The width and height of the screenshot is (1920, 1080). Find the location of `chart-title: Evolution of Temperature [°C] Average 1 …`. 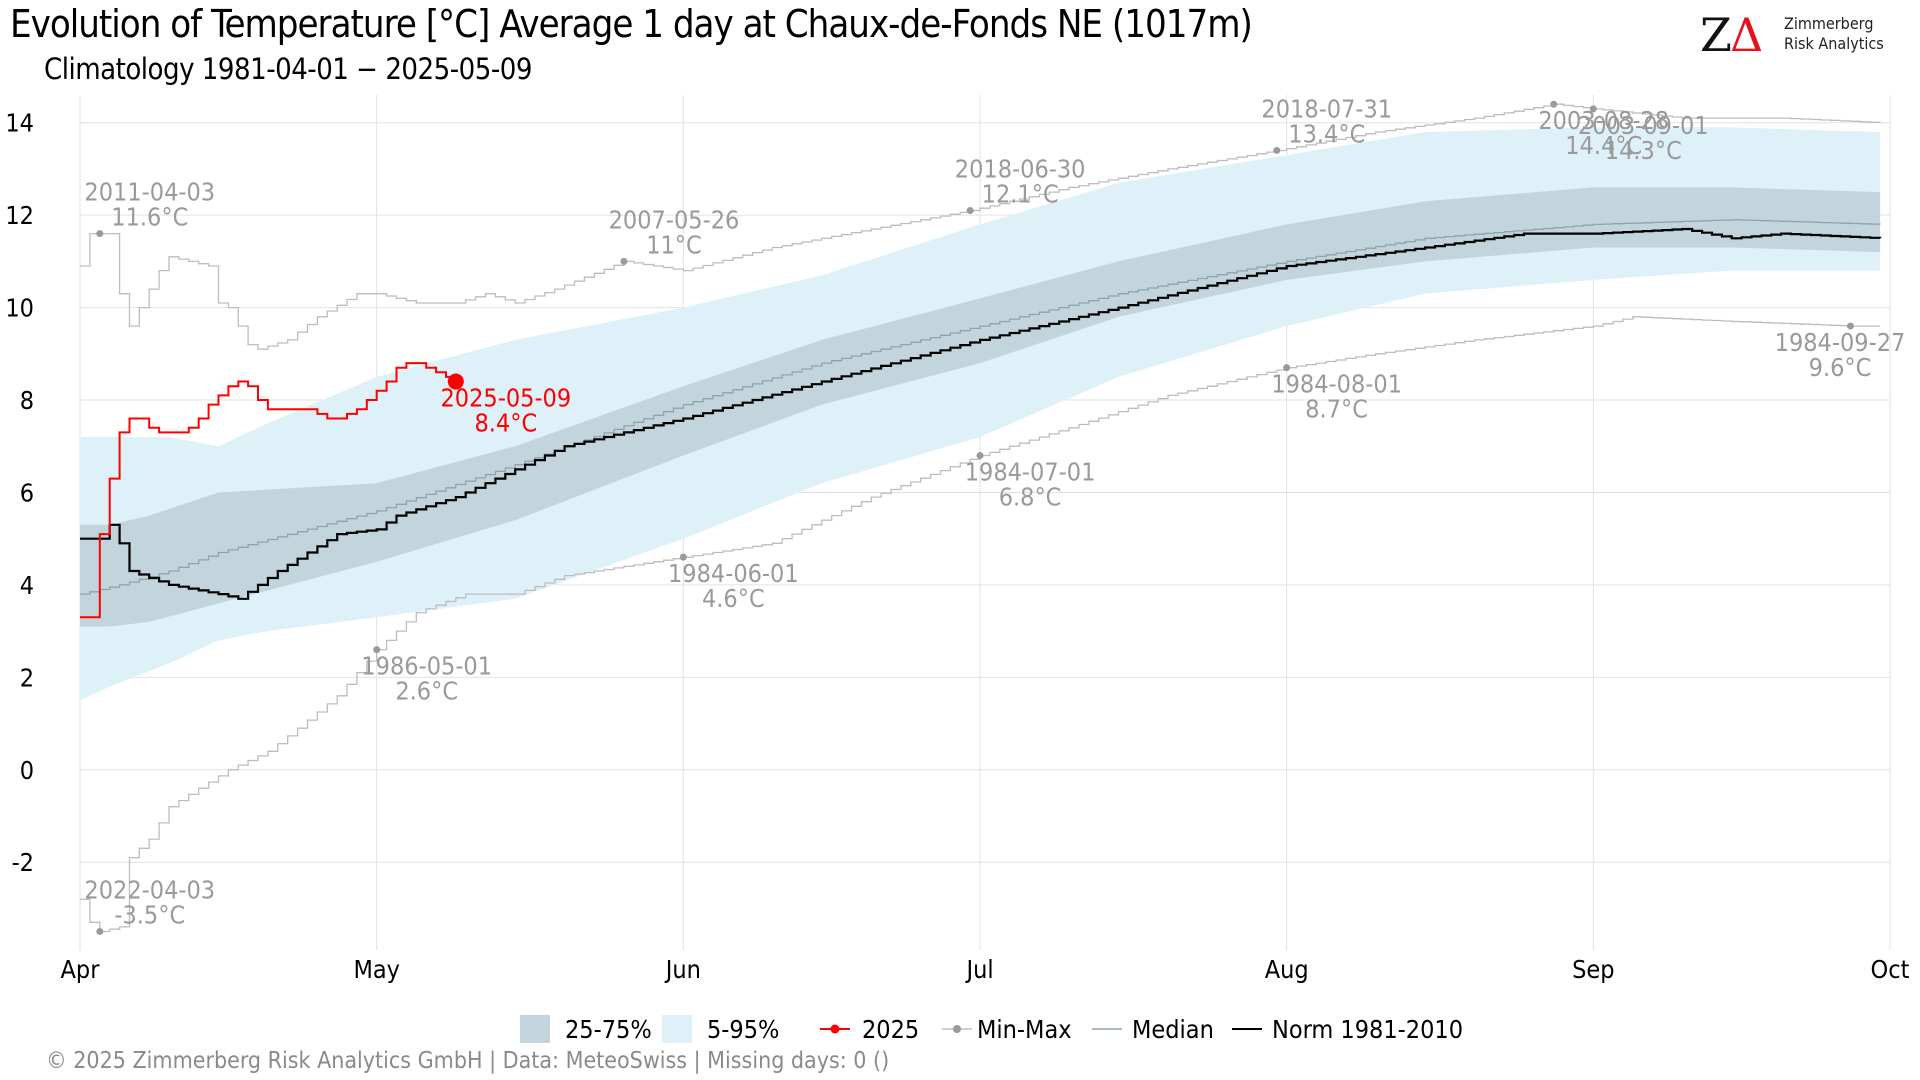

chart-title: Evolution of Temperature [°C] Average 1 … is located at coordinates (631, 24).